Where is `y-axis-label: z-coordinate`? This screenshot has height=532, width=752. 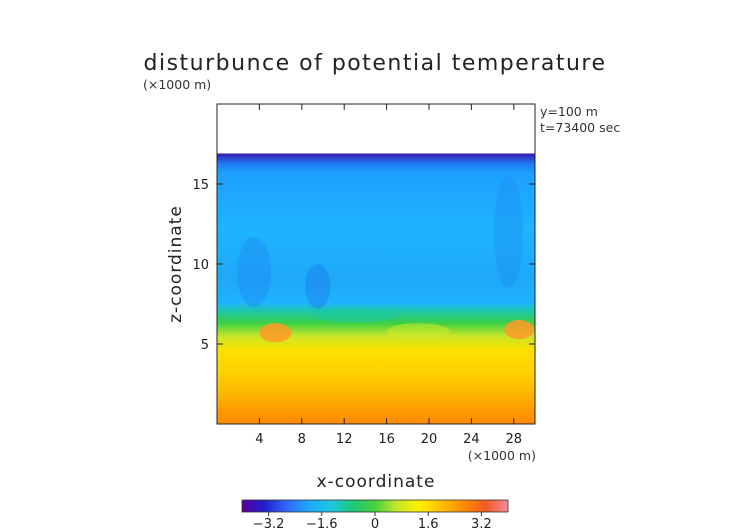
y-axis-label: z-coordinate is located at coordinates (176, 264).